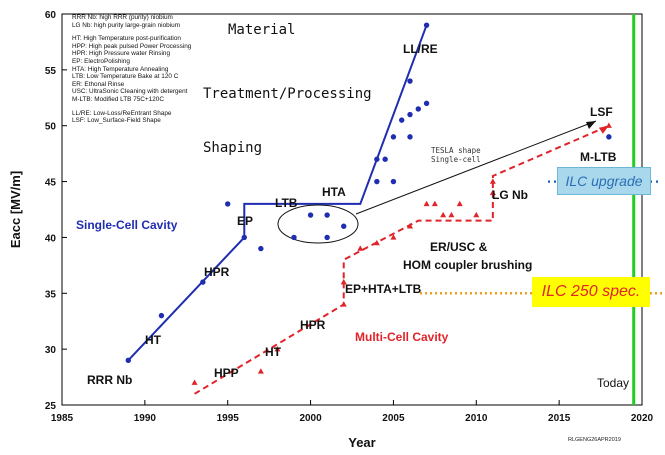 The width and height of the screenshot is (665, 455). I want to click on label-lsf: LSF, so click(601, 112).